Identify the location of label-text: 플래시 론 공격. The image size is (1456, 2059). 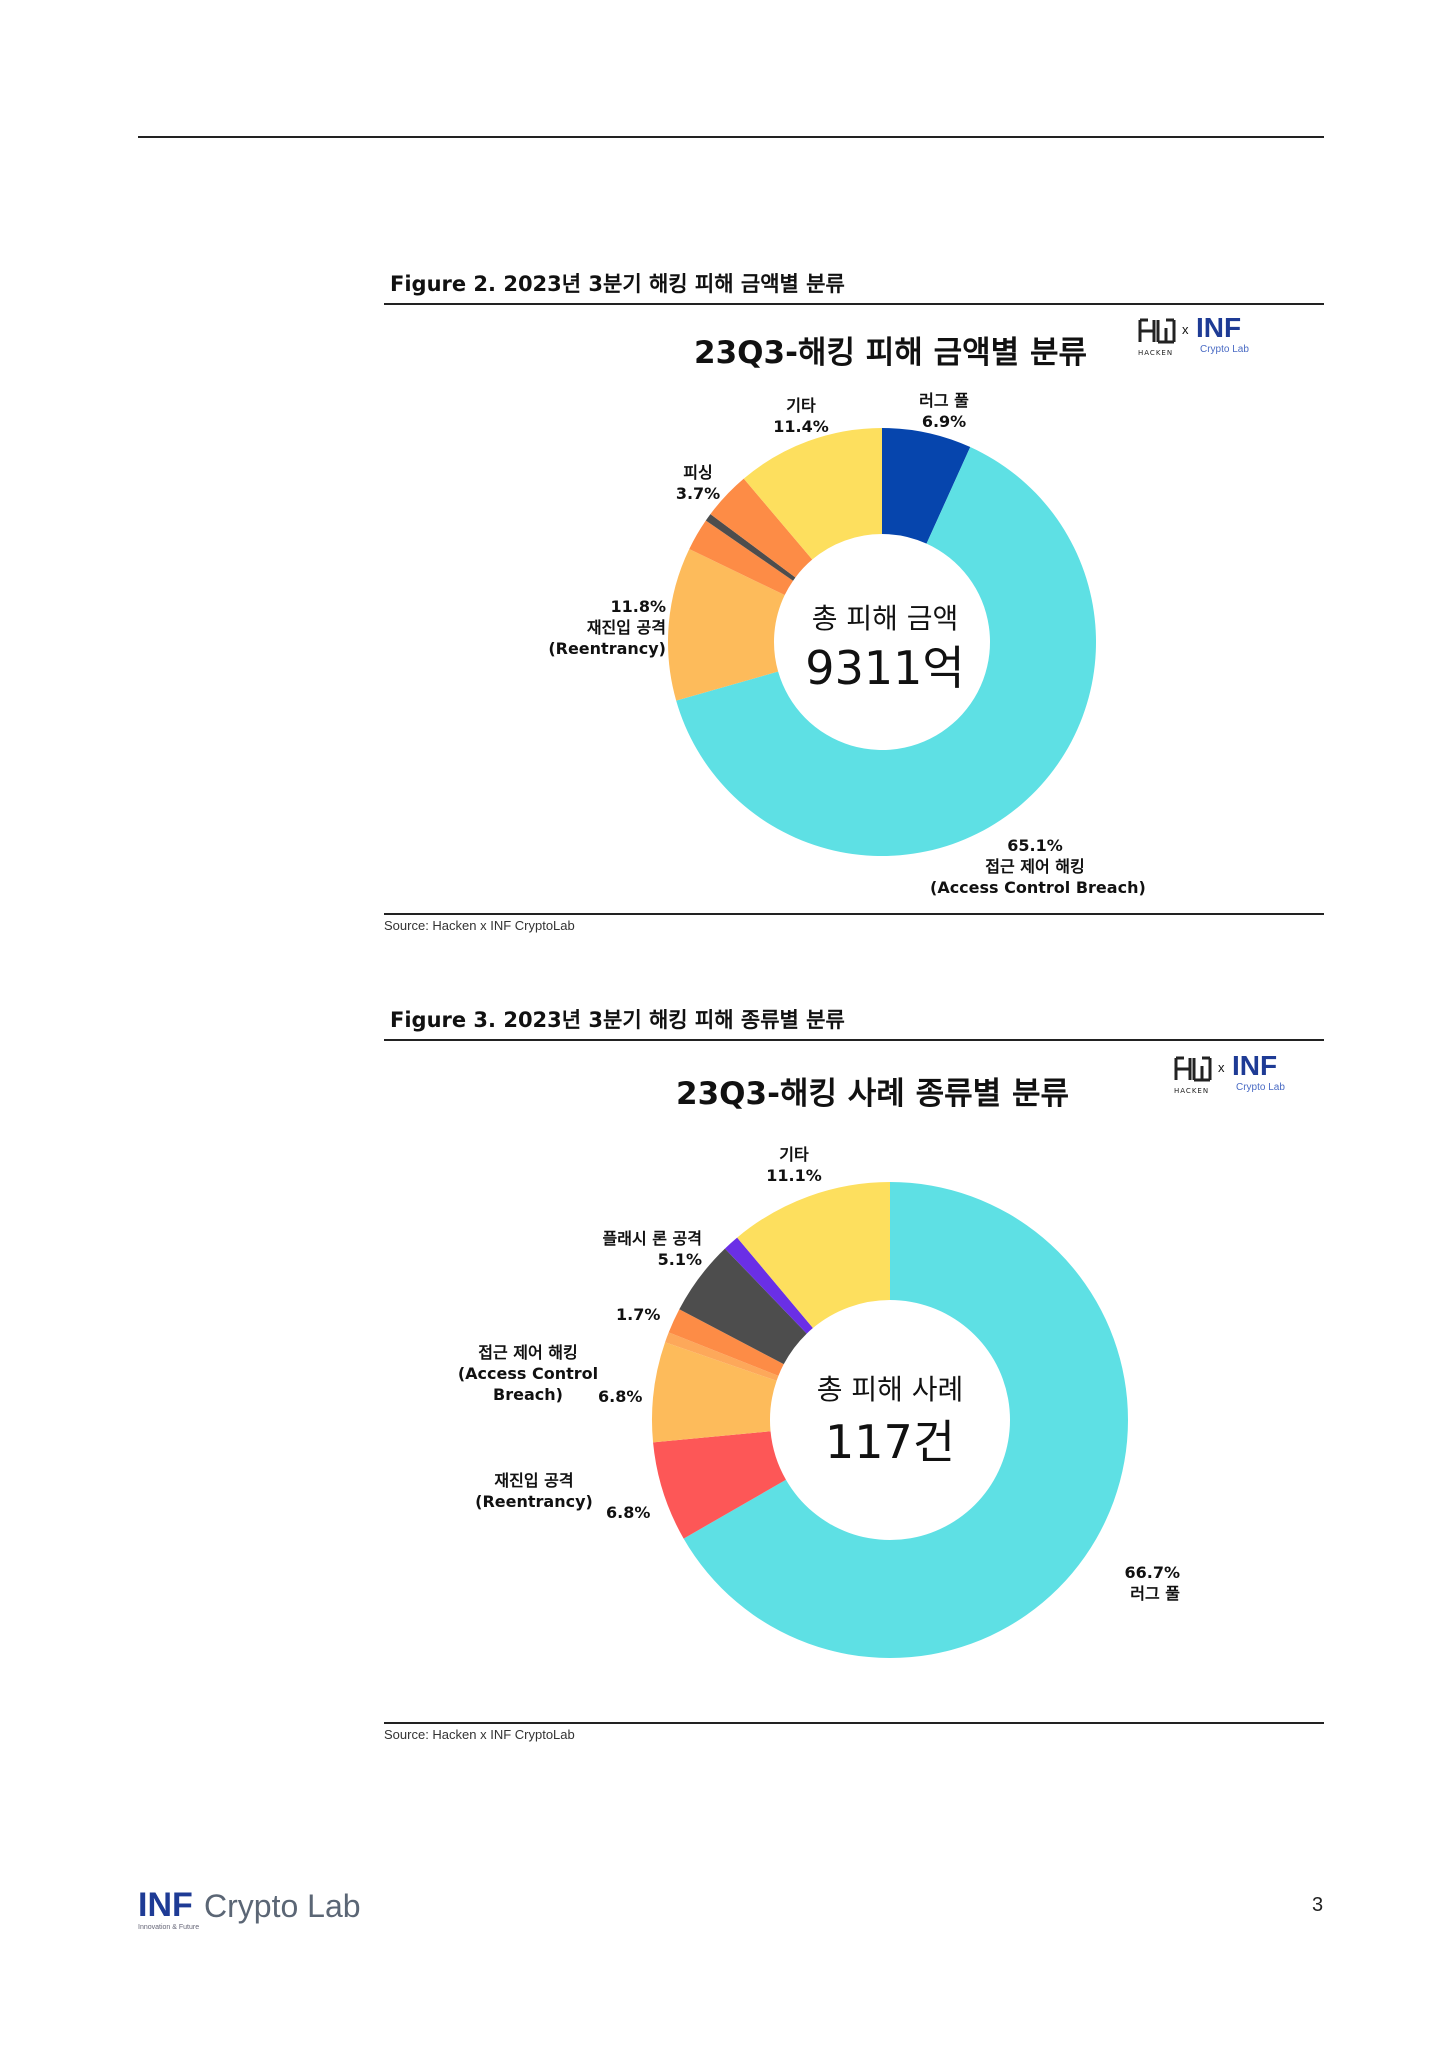
(652, 1238).